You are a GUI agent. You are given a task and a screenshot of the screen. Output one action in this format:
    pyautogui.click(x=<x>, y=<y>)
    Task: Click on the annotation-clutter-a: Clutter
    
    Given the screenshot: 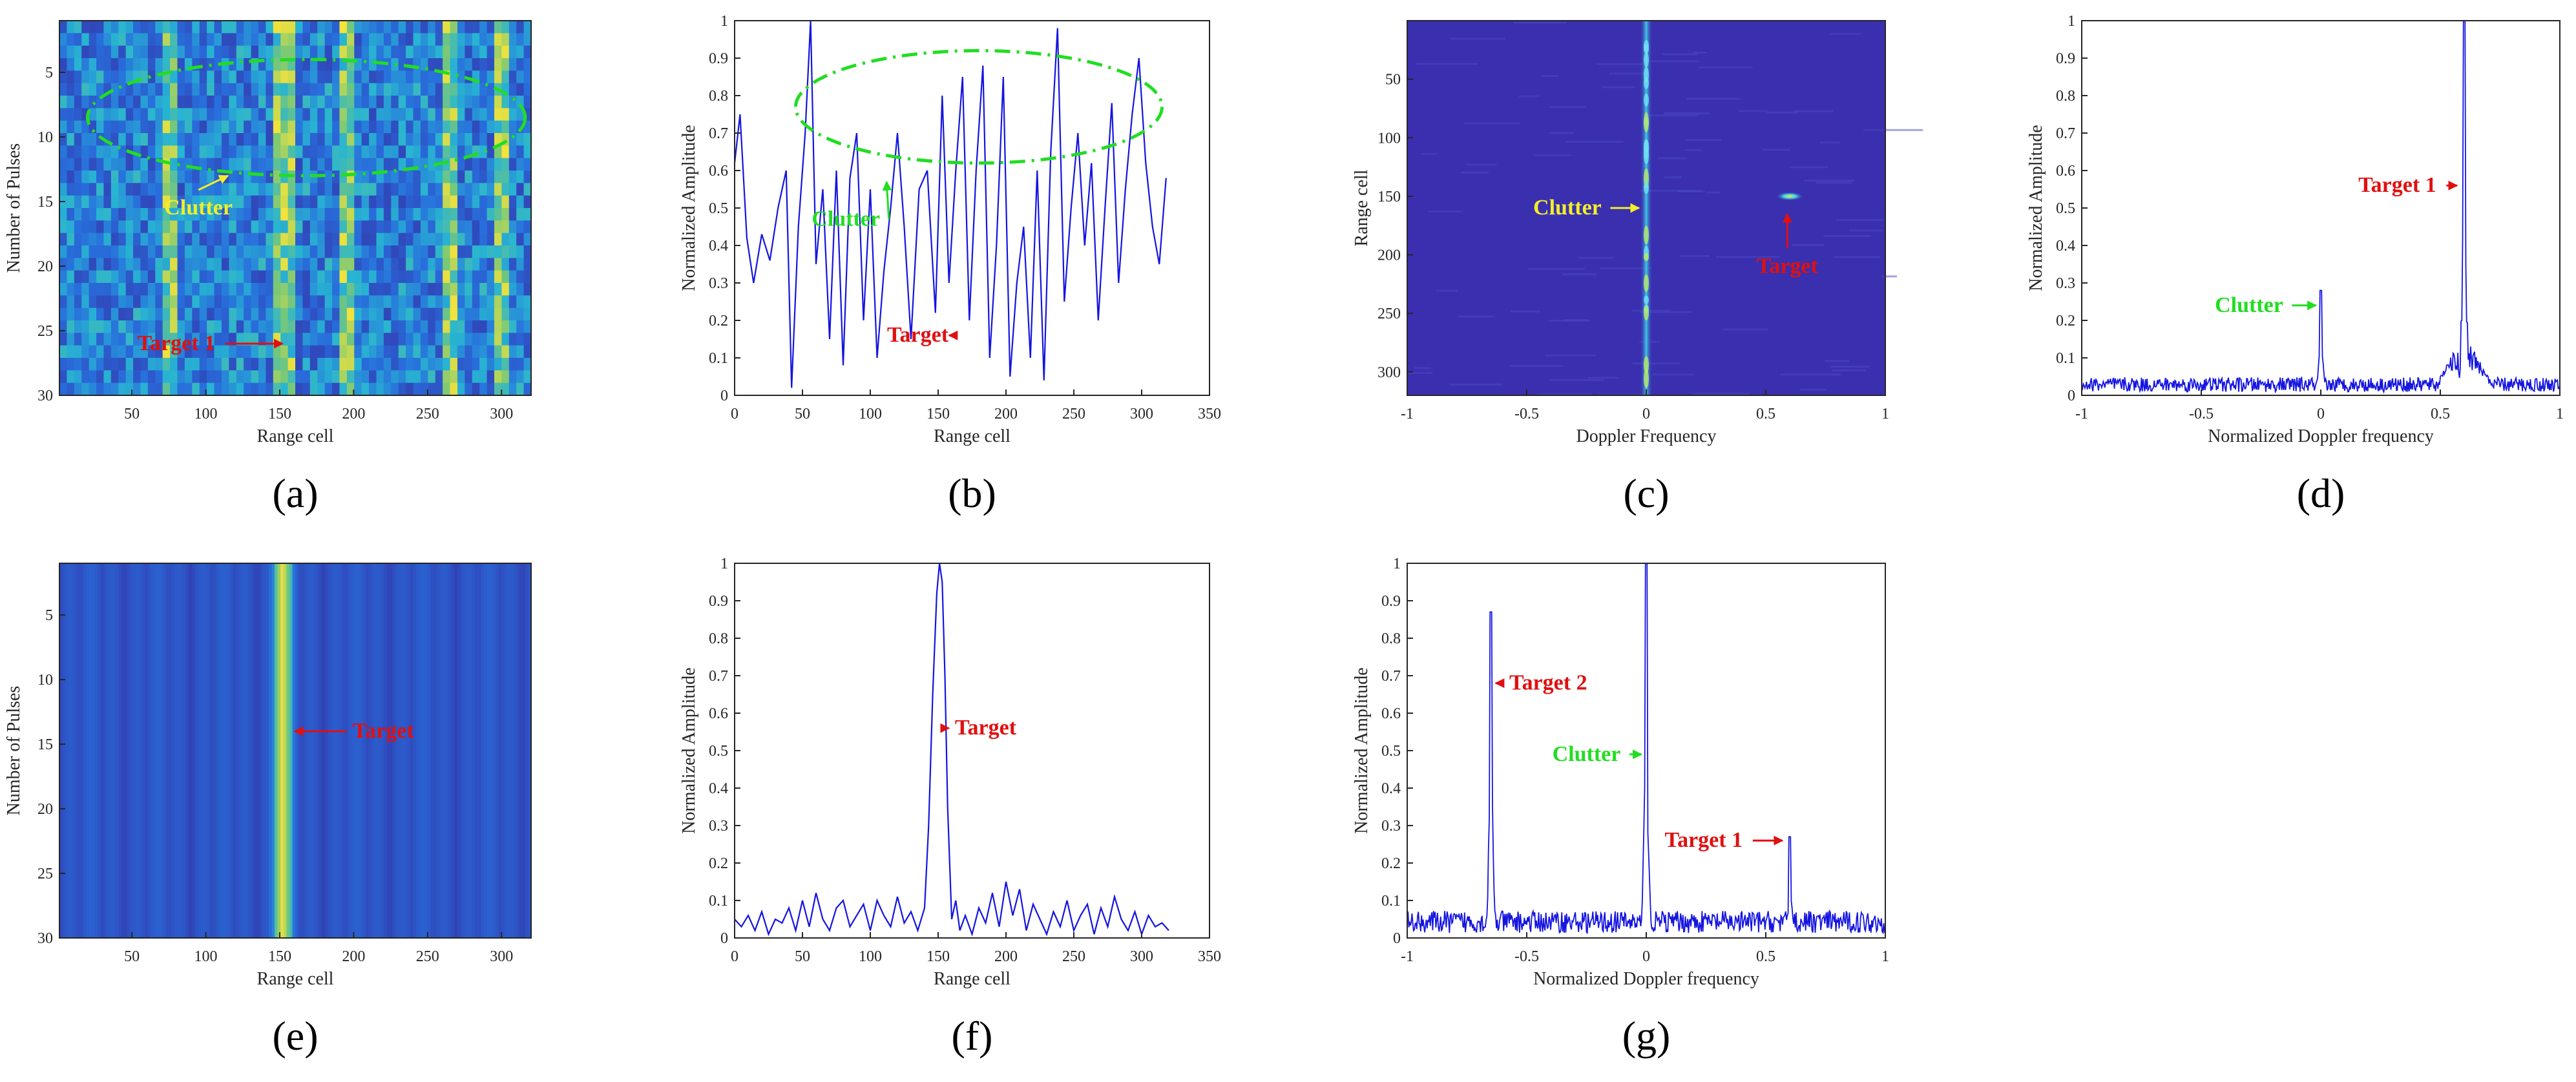 What is the action you would take?
    pyautogui.click(x=198, y=208)
    